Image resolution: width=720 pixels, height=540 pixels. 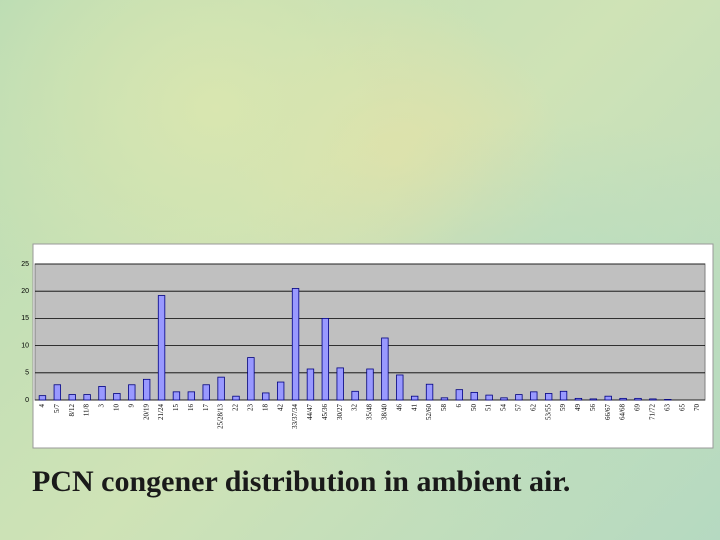 What do you see at coordinates (25, 264) in the screenshot?
I see `y-tick-label: 25` at bounding box center [25, 264].